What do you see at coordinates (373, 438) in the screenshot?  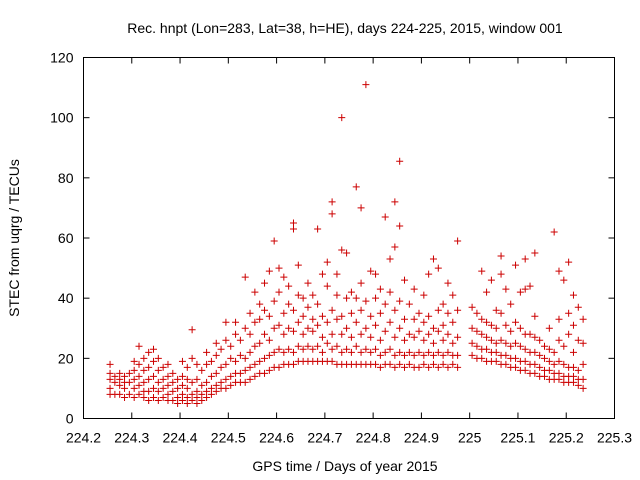 I see `x-tick-label: 224.8` at bounding box center [373, 438].